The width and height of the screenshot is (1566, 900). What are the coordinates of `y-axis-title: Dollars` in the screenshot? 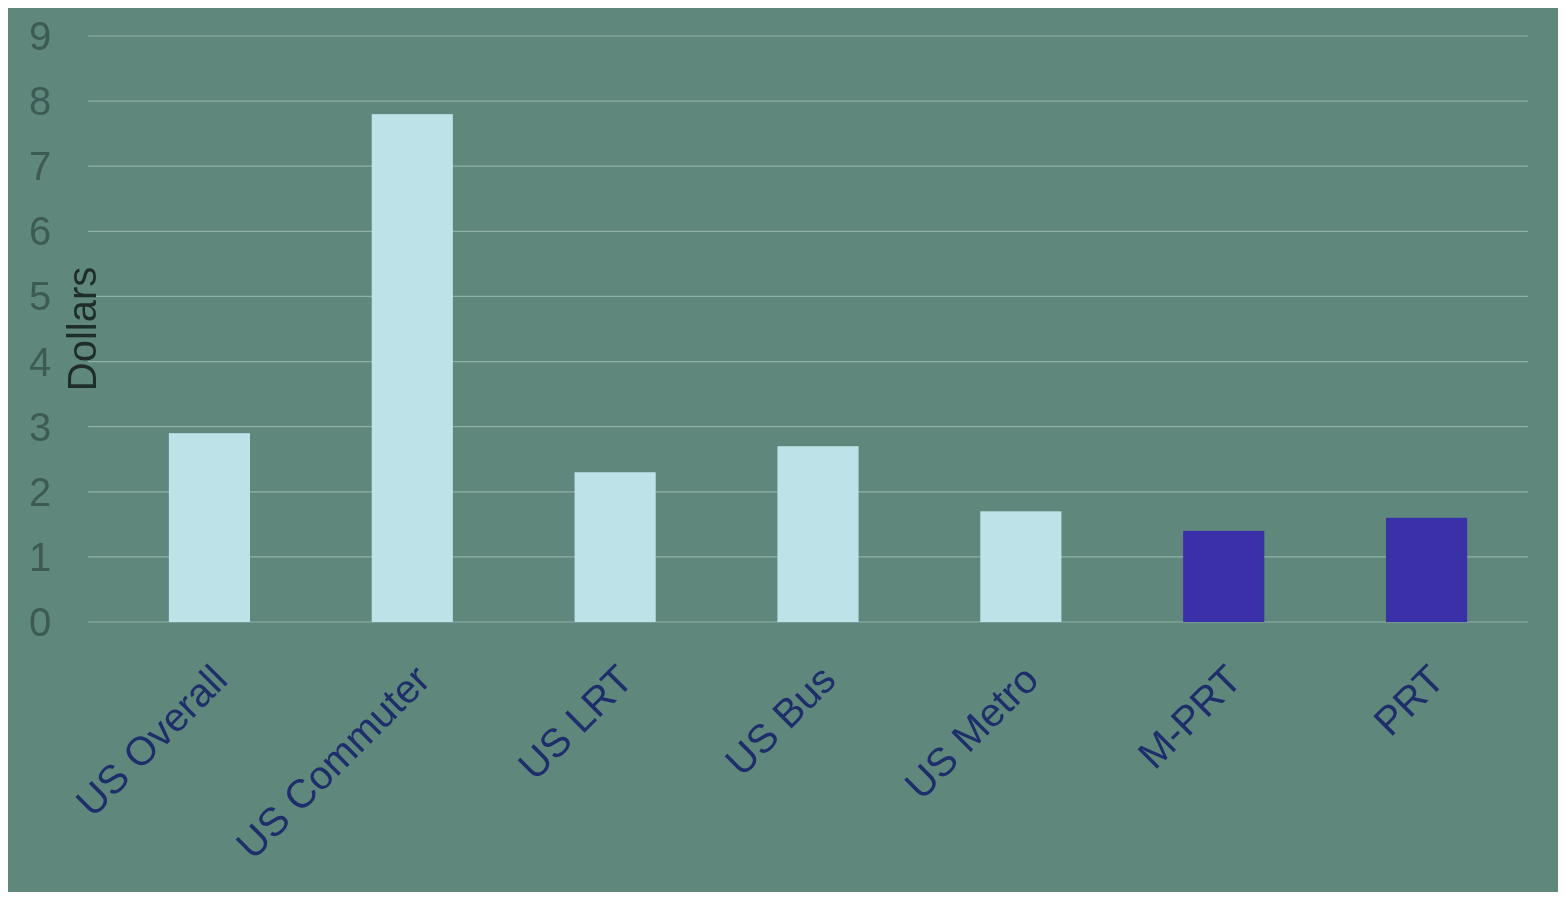 It's located at (82, 329).